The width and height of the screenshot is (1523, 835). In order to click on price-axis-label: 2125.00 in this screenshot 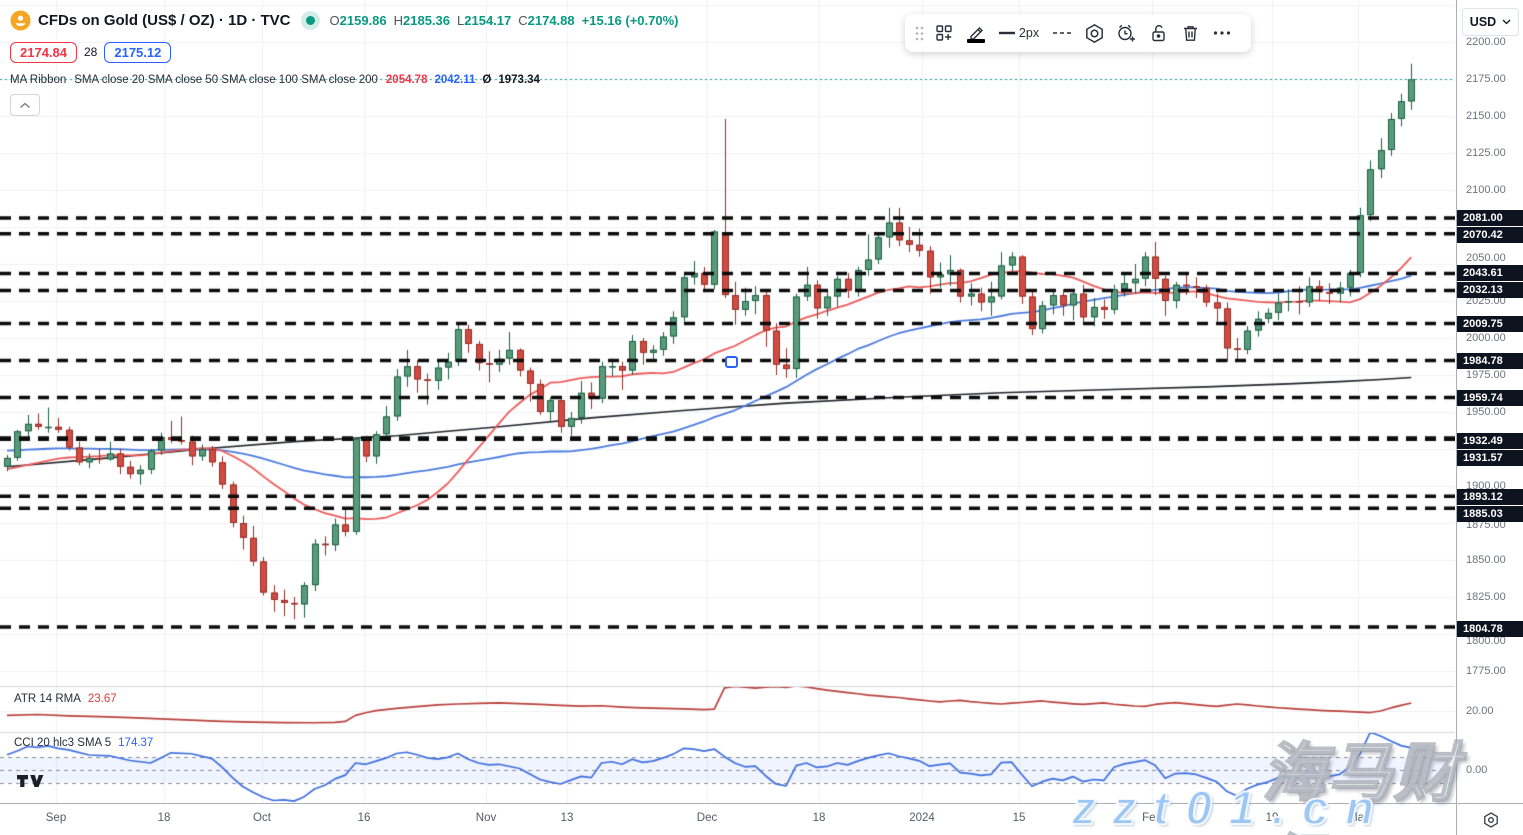, I will do `click(1486, 153)`.